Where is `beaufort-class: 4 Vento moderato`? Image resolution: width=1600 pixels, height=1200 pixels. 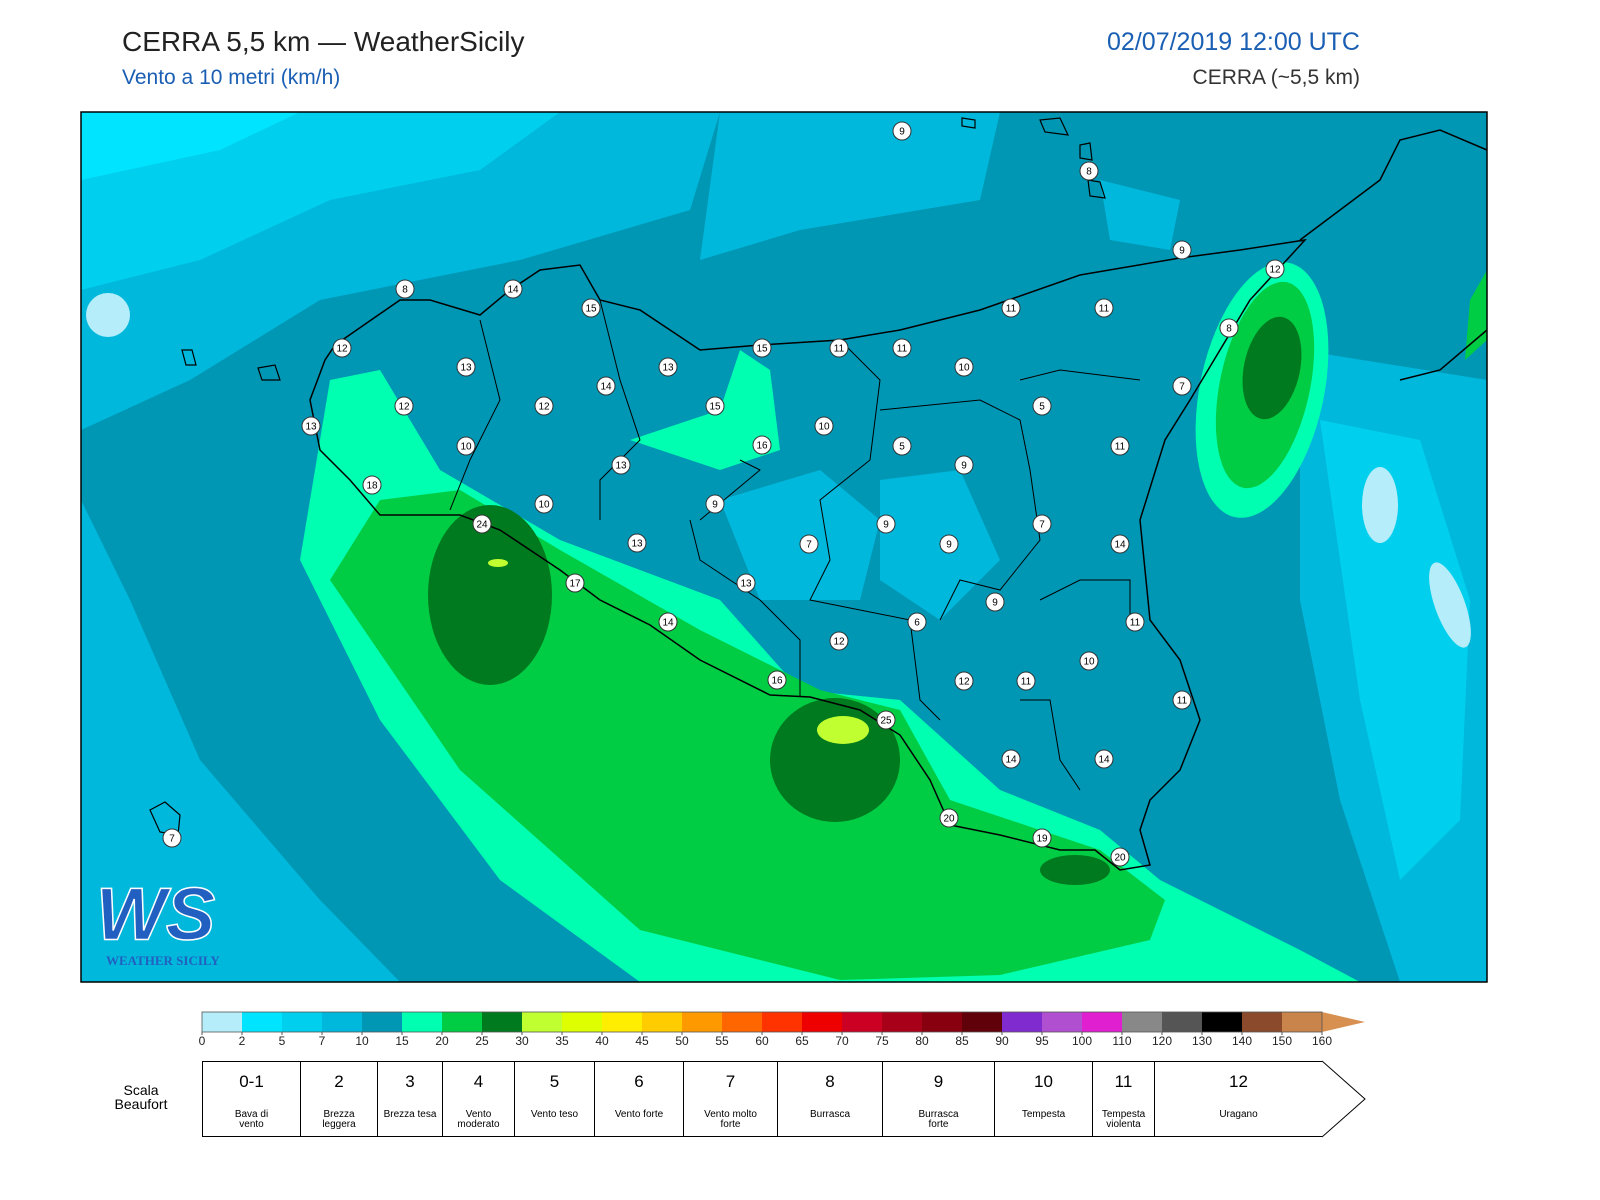
beaufort-class: 4 Vento moderato is located at coordinates (478, 1099).